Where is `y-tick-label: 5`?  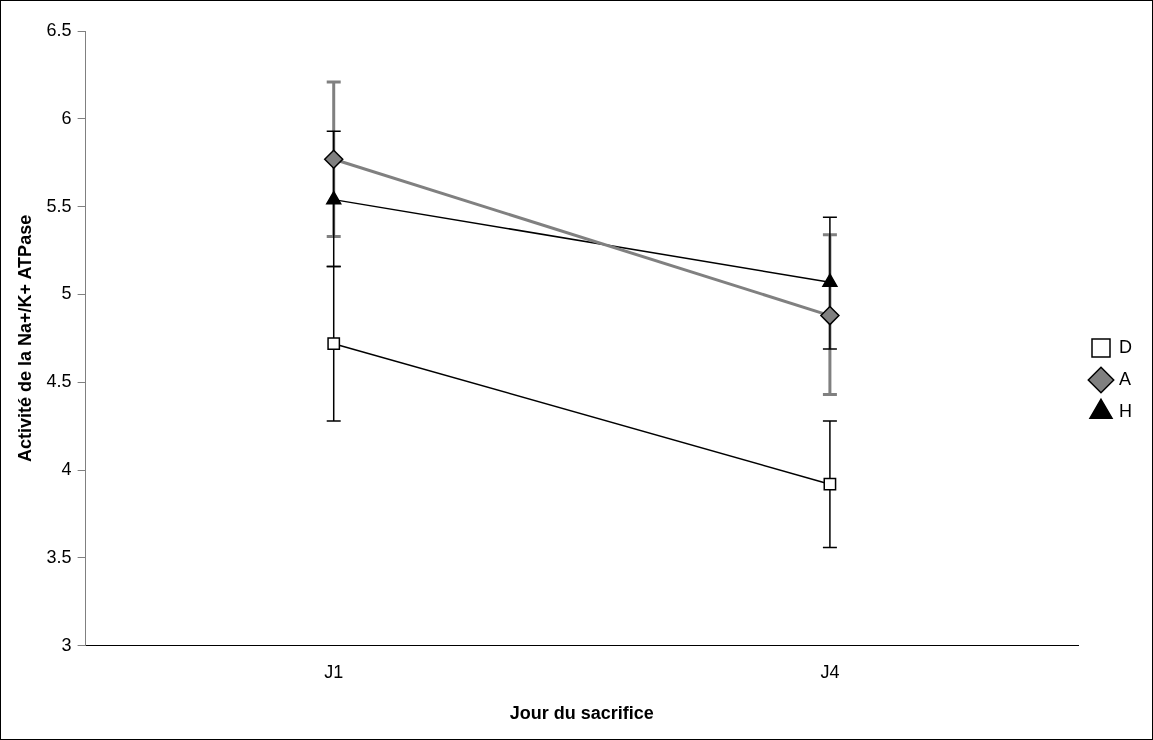 y-tick-label: 5 is located at coordinates (66, 293).